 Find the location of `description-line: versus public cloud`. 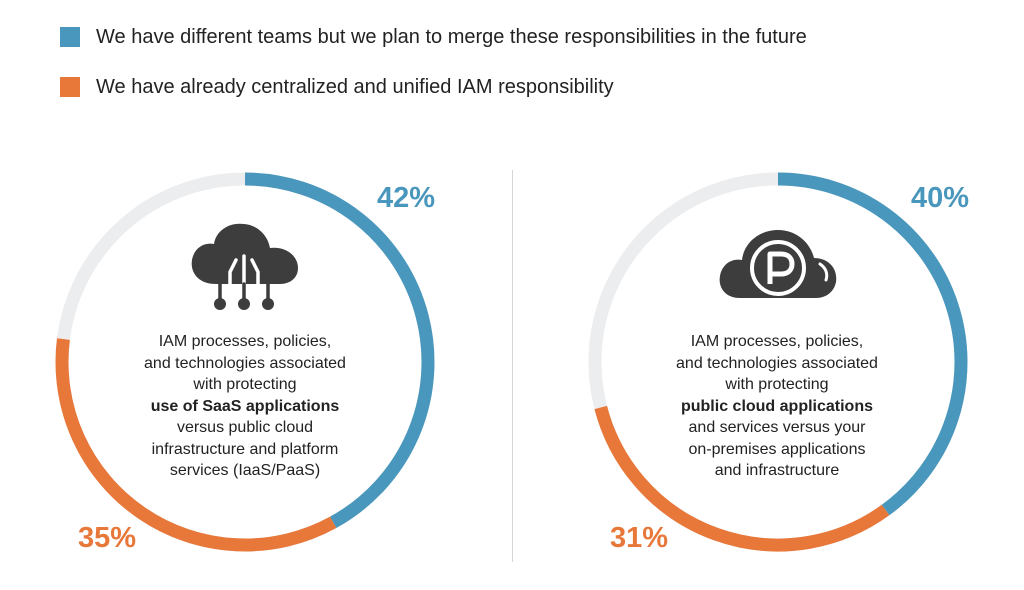

description-line: versus public cloud is located at coordinates (245, 427).